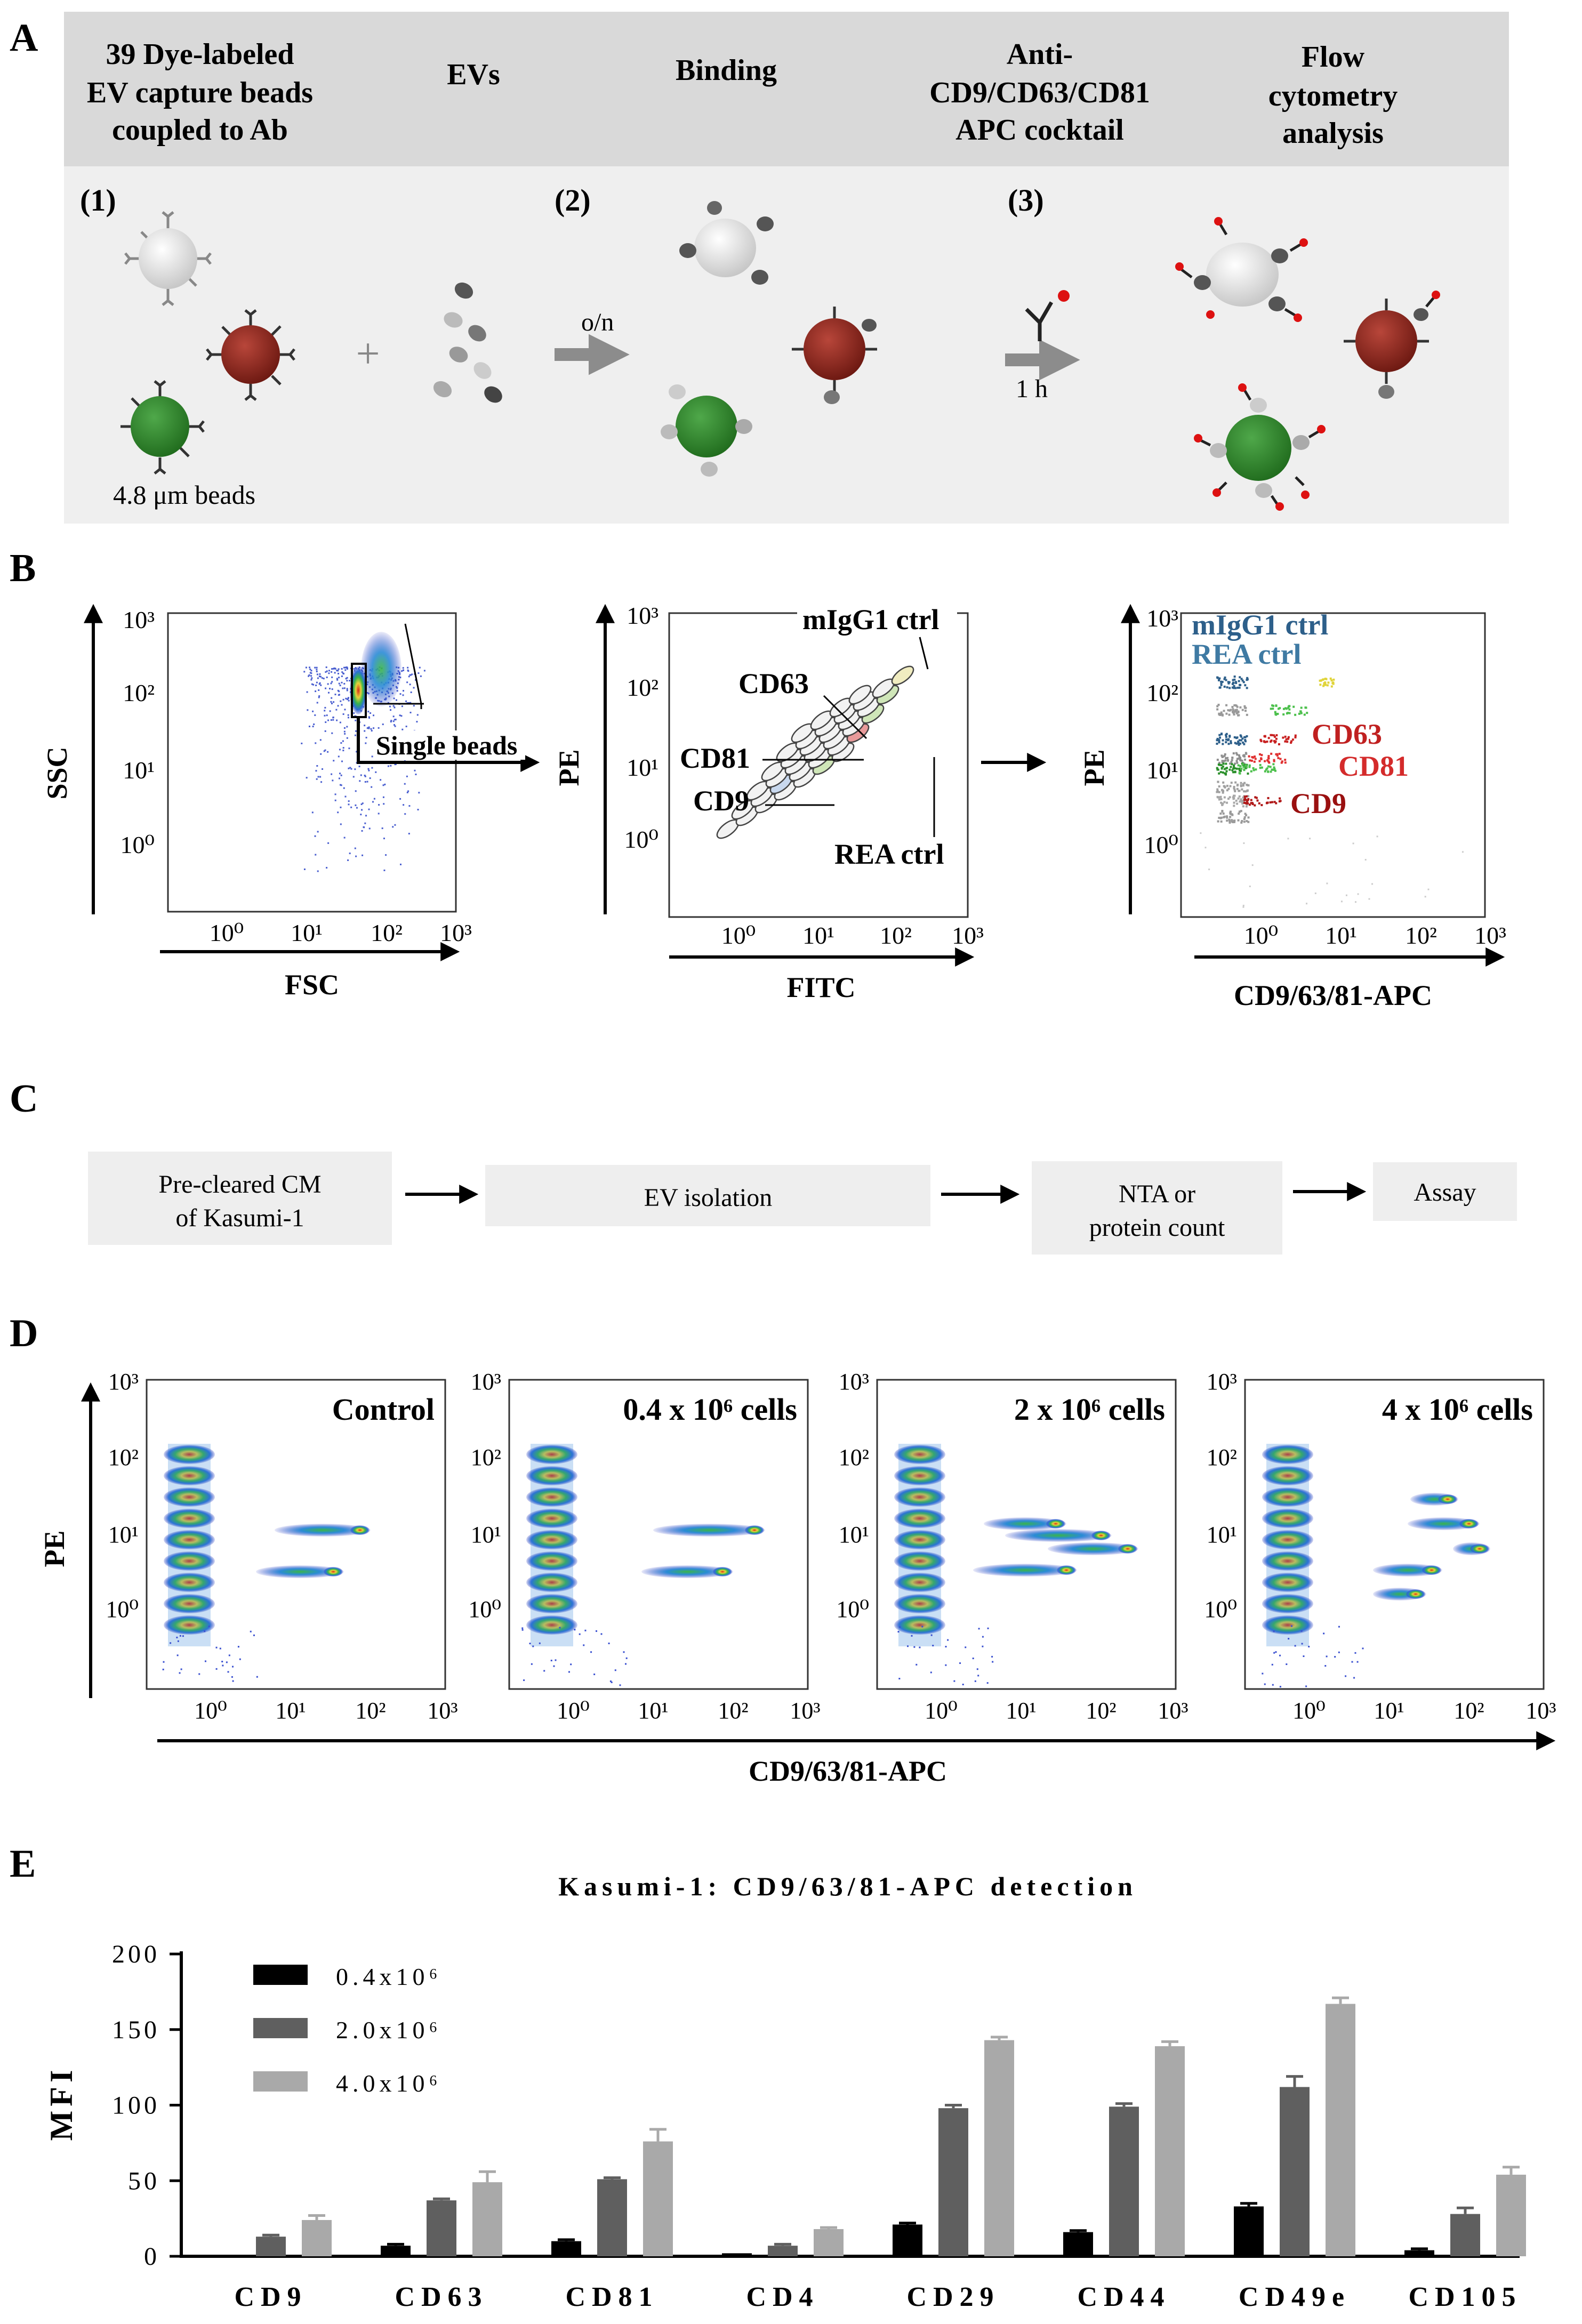 The image size is (1582, 2324). I want to click on b1-density-main, so click(381, 669).